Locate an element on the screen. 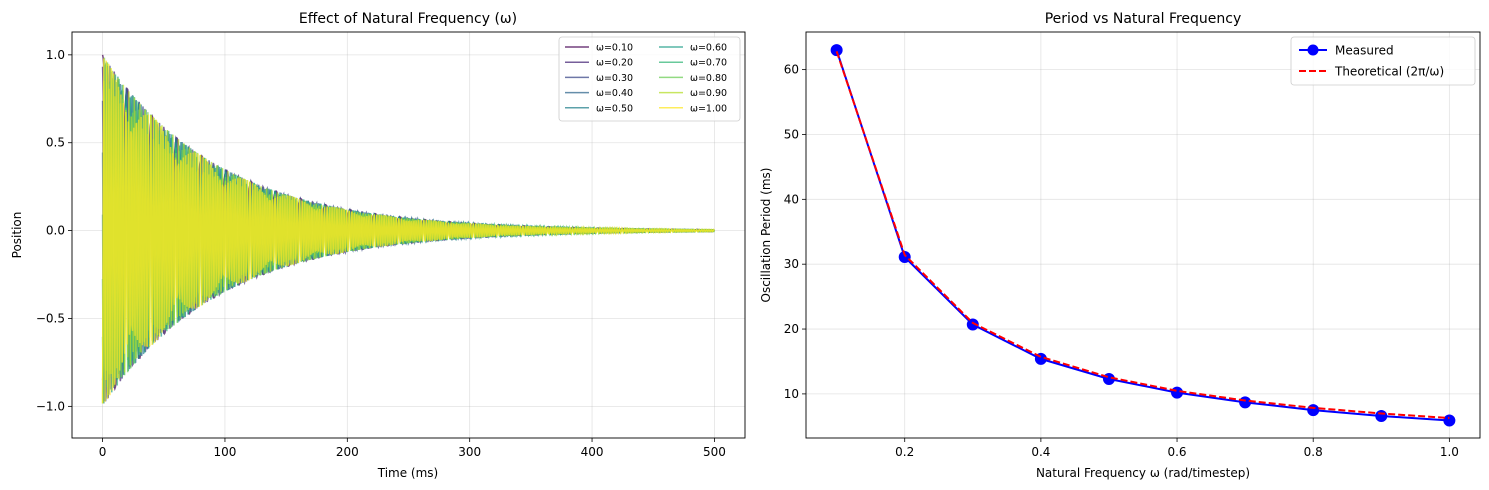  left-legend-label: ω=0.60 is located at coordinates (708, 48).